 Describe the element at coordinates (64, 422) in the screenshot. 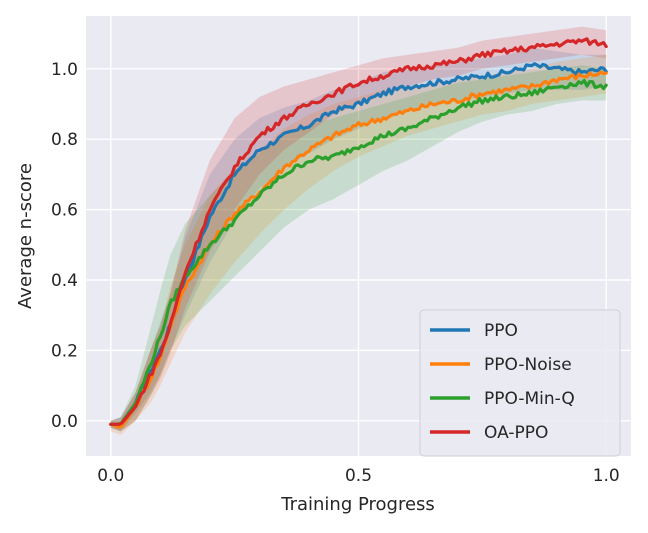

I see `y-tick-label: 0.0` at that location.